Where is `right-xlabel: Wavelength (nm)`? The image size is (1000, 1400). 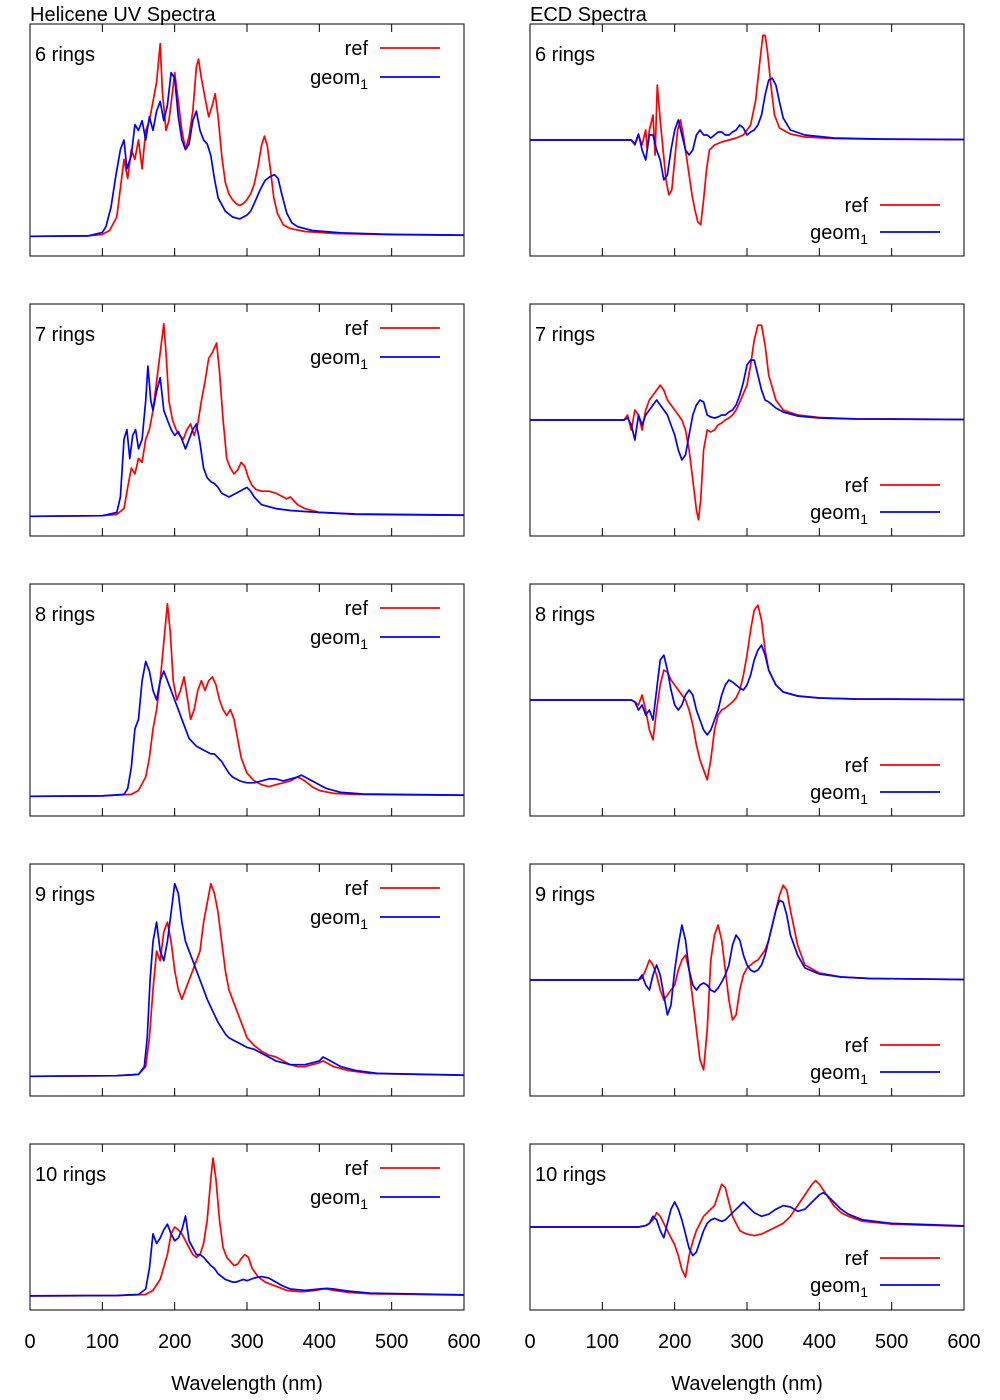 right-xlabel: Wavelength (nm) is located at coordinates (747, 1384).